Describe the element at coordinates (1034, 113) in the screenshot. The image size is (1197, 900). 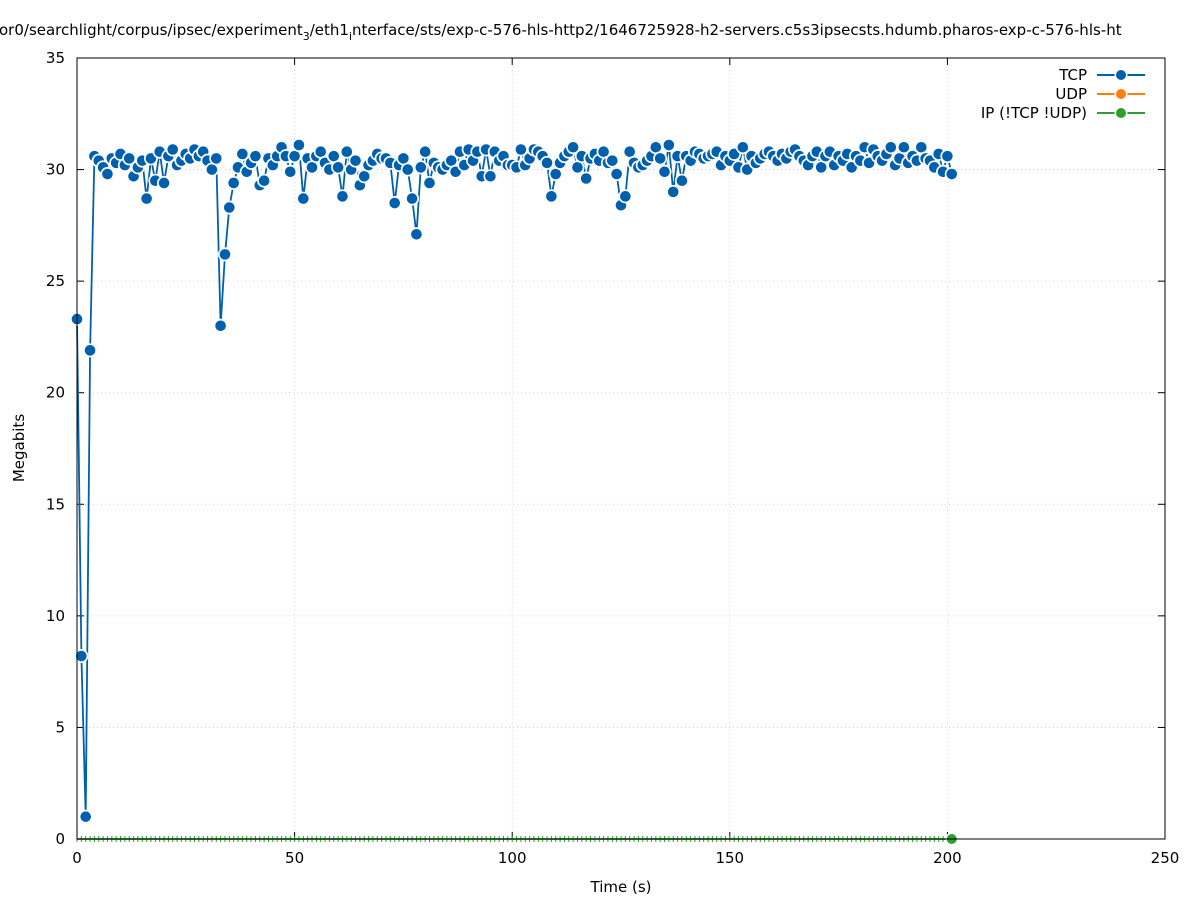
I see `legend-label: IP (!TCP !UDP)` at that location.